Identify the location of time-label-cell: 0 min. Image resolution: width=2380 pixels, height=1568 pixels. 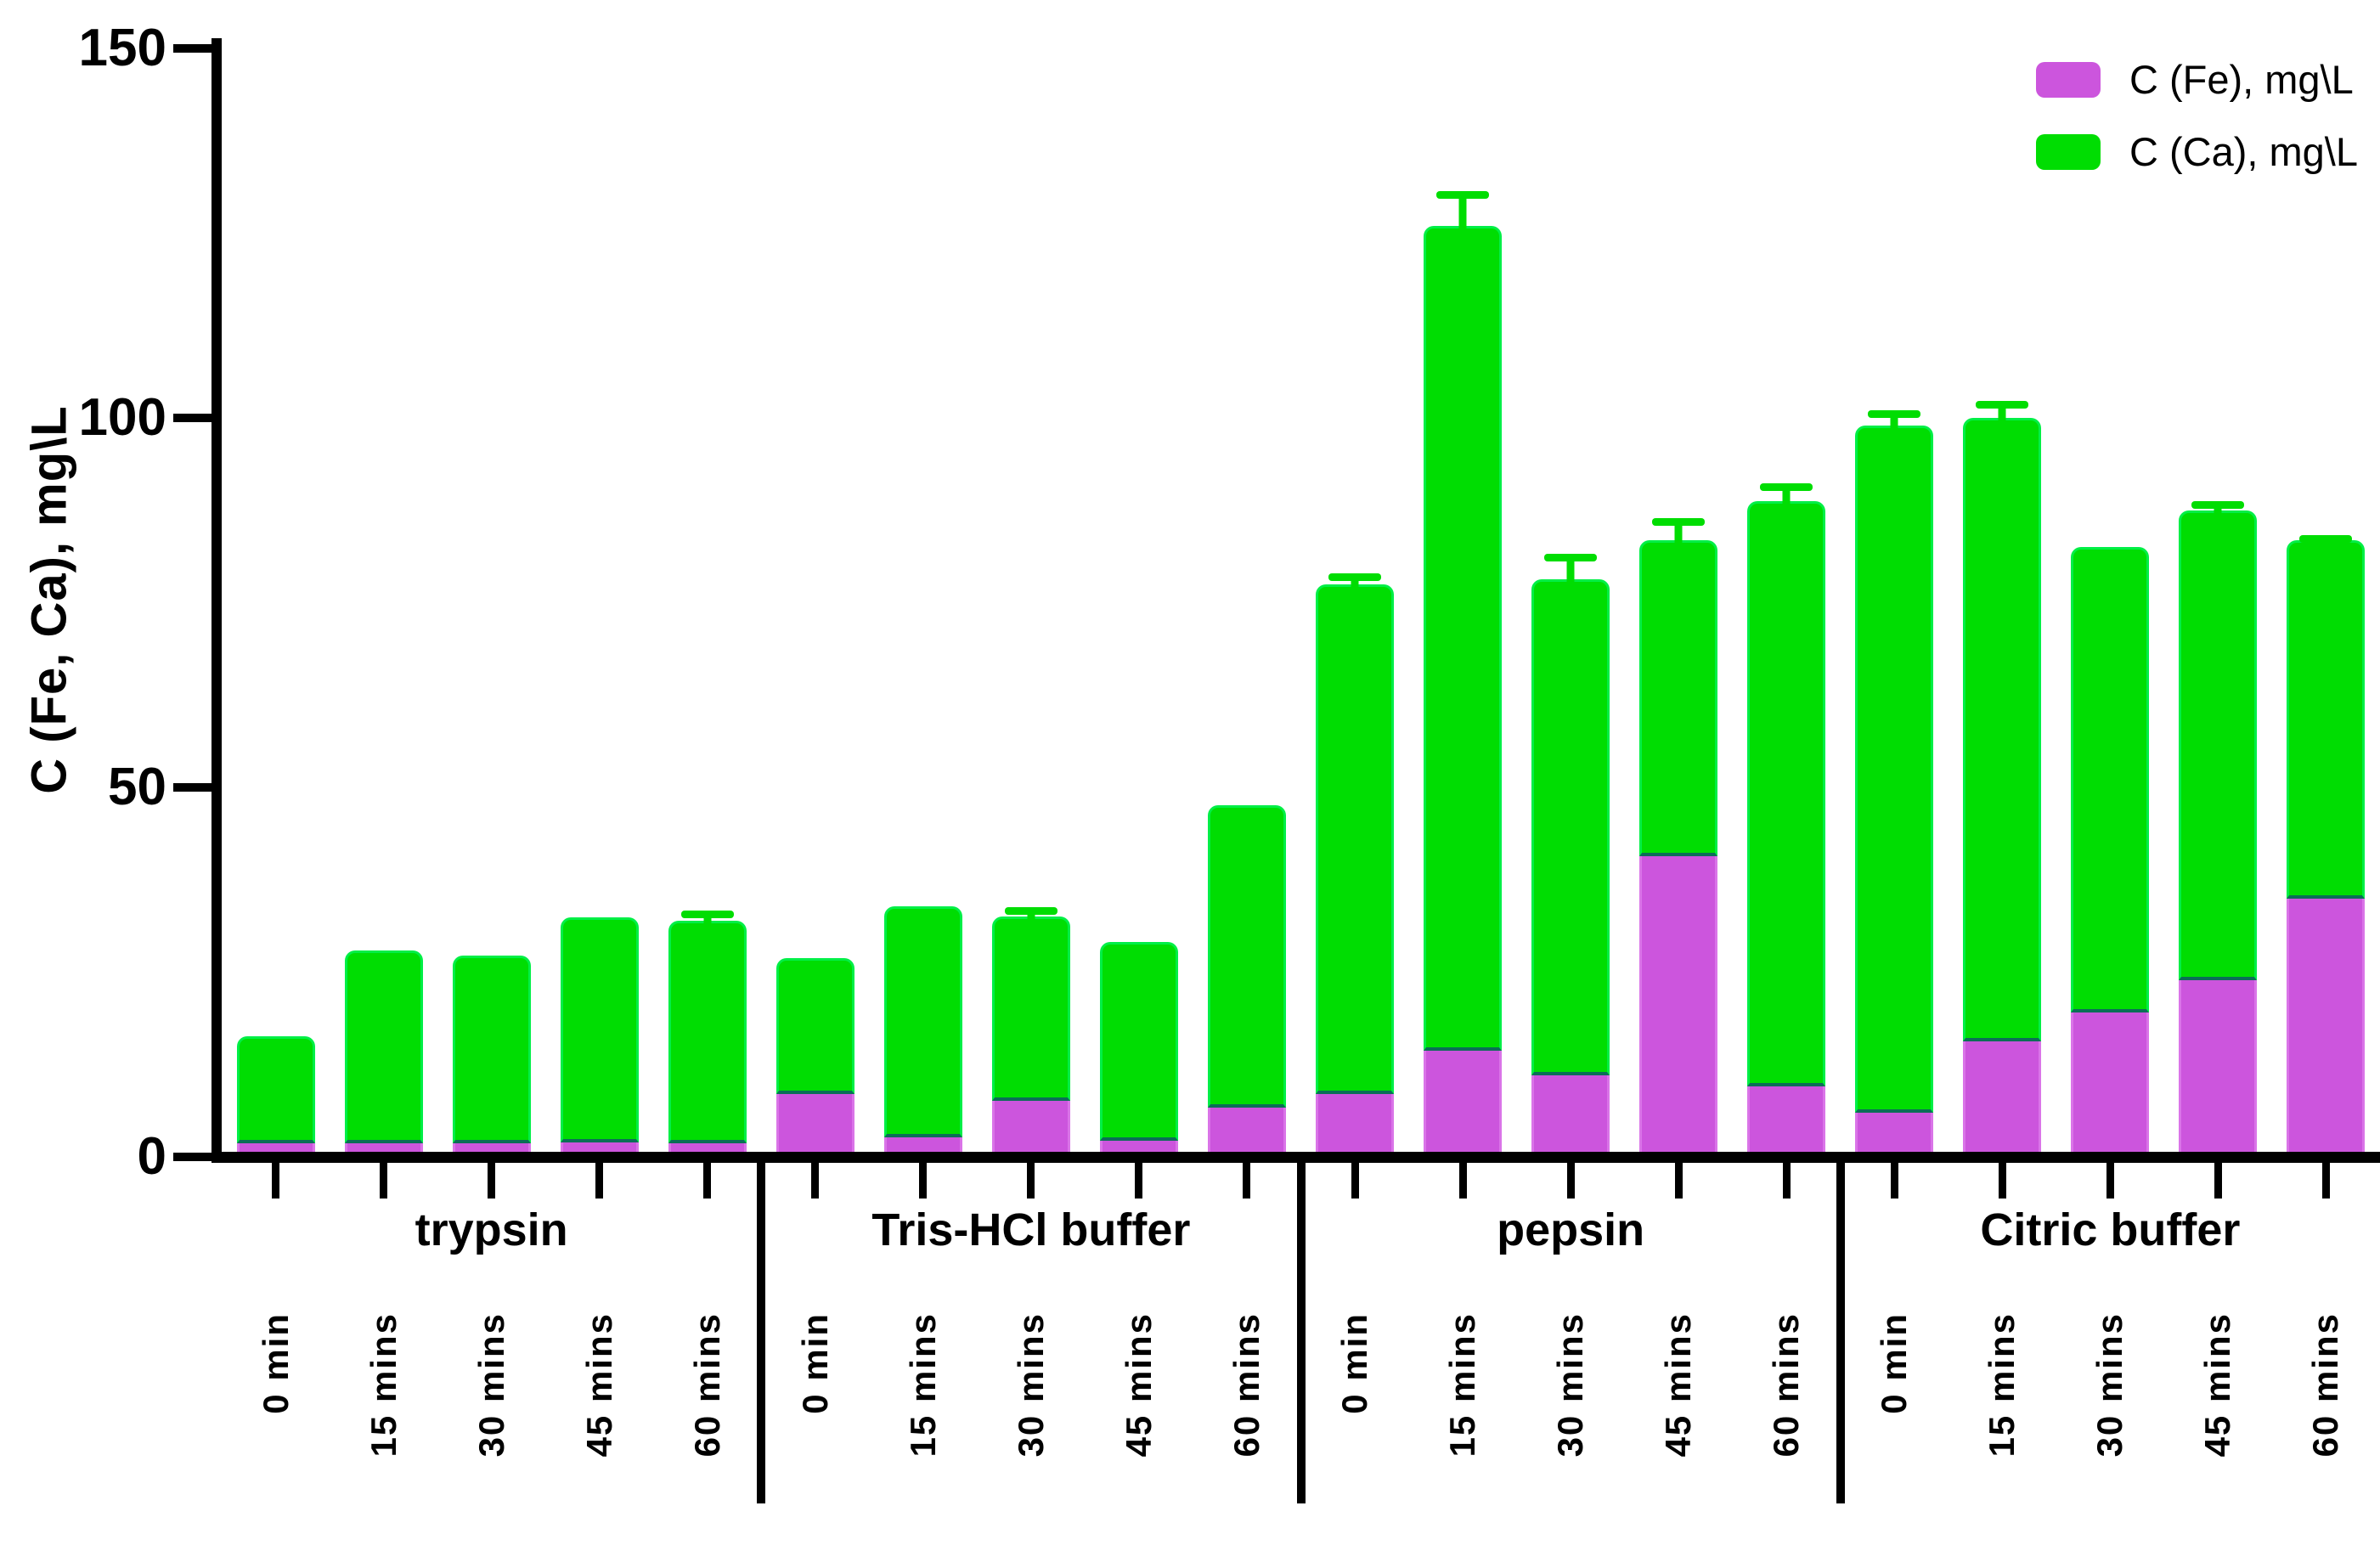
(276, 1440).